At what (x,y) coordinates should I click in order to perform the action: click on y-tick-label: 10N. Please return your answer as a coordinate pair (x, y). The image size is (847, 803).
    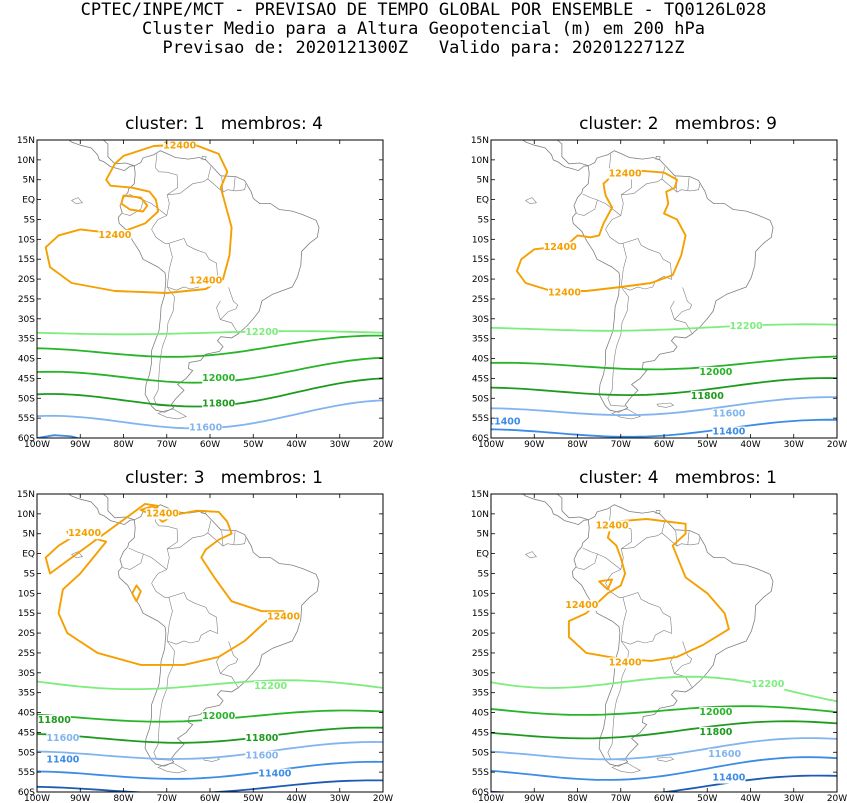
    Looking at the image, I should click on (26, 515).